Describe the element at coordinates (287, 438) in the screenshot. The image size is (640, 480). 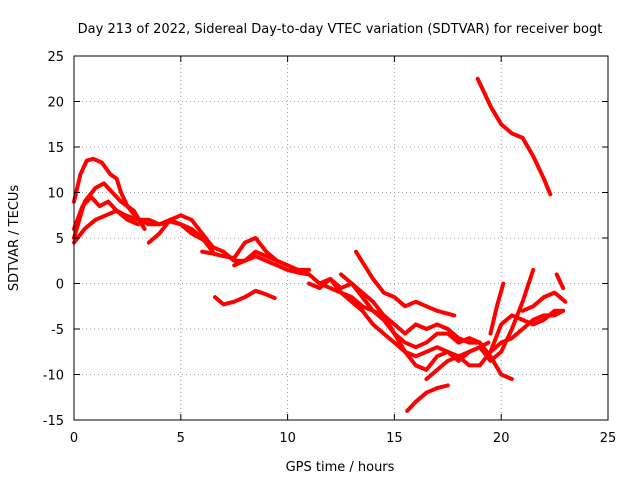
I see `x-tick-label: 10` at that location.